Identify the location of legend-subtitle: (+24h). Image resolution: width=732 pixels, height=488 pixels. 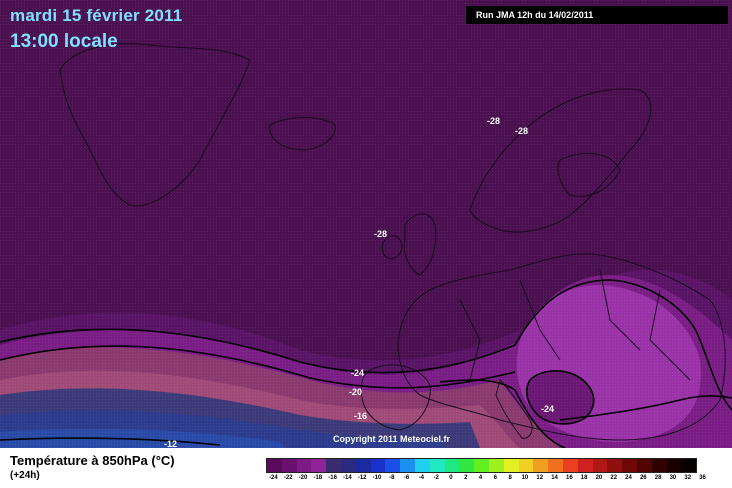
(25, 475).